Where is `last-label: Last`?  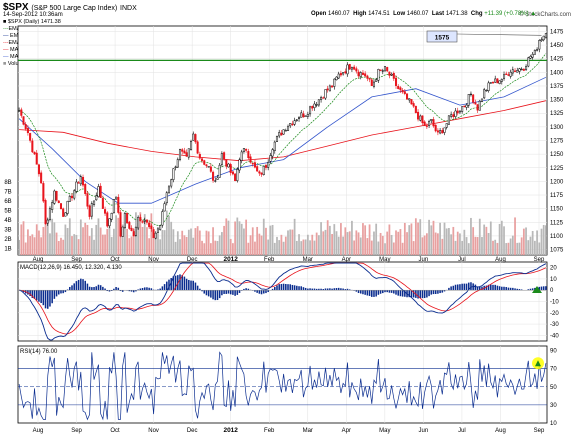
last-label: Last is located at coordinates (438, 14).